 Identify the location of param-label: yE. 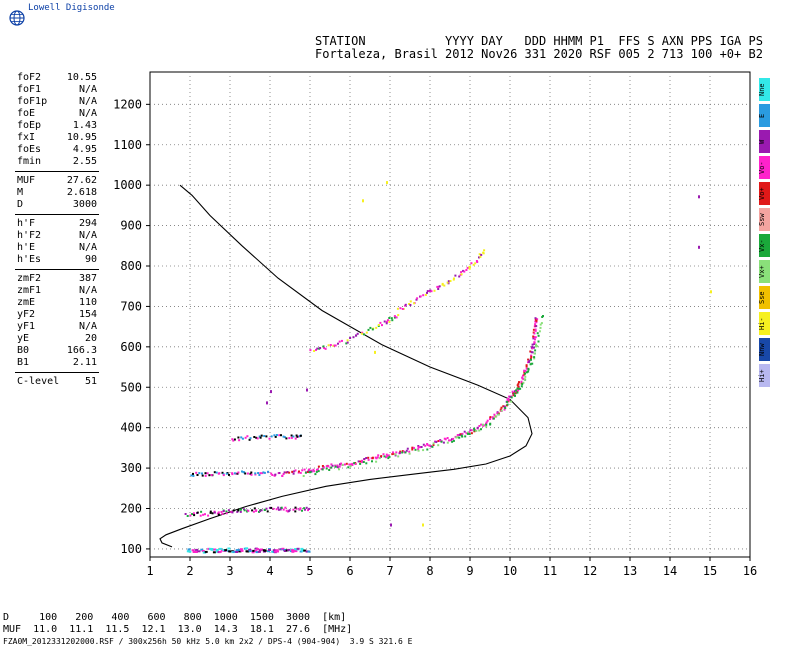
(23, 338).